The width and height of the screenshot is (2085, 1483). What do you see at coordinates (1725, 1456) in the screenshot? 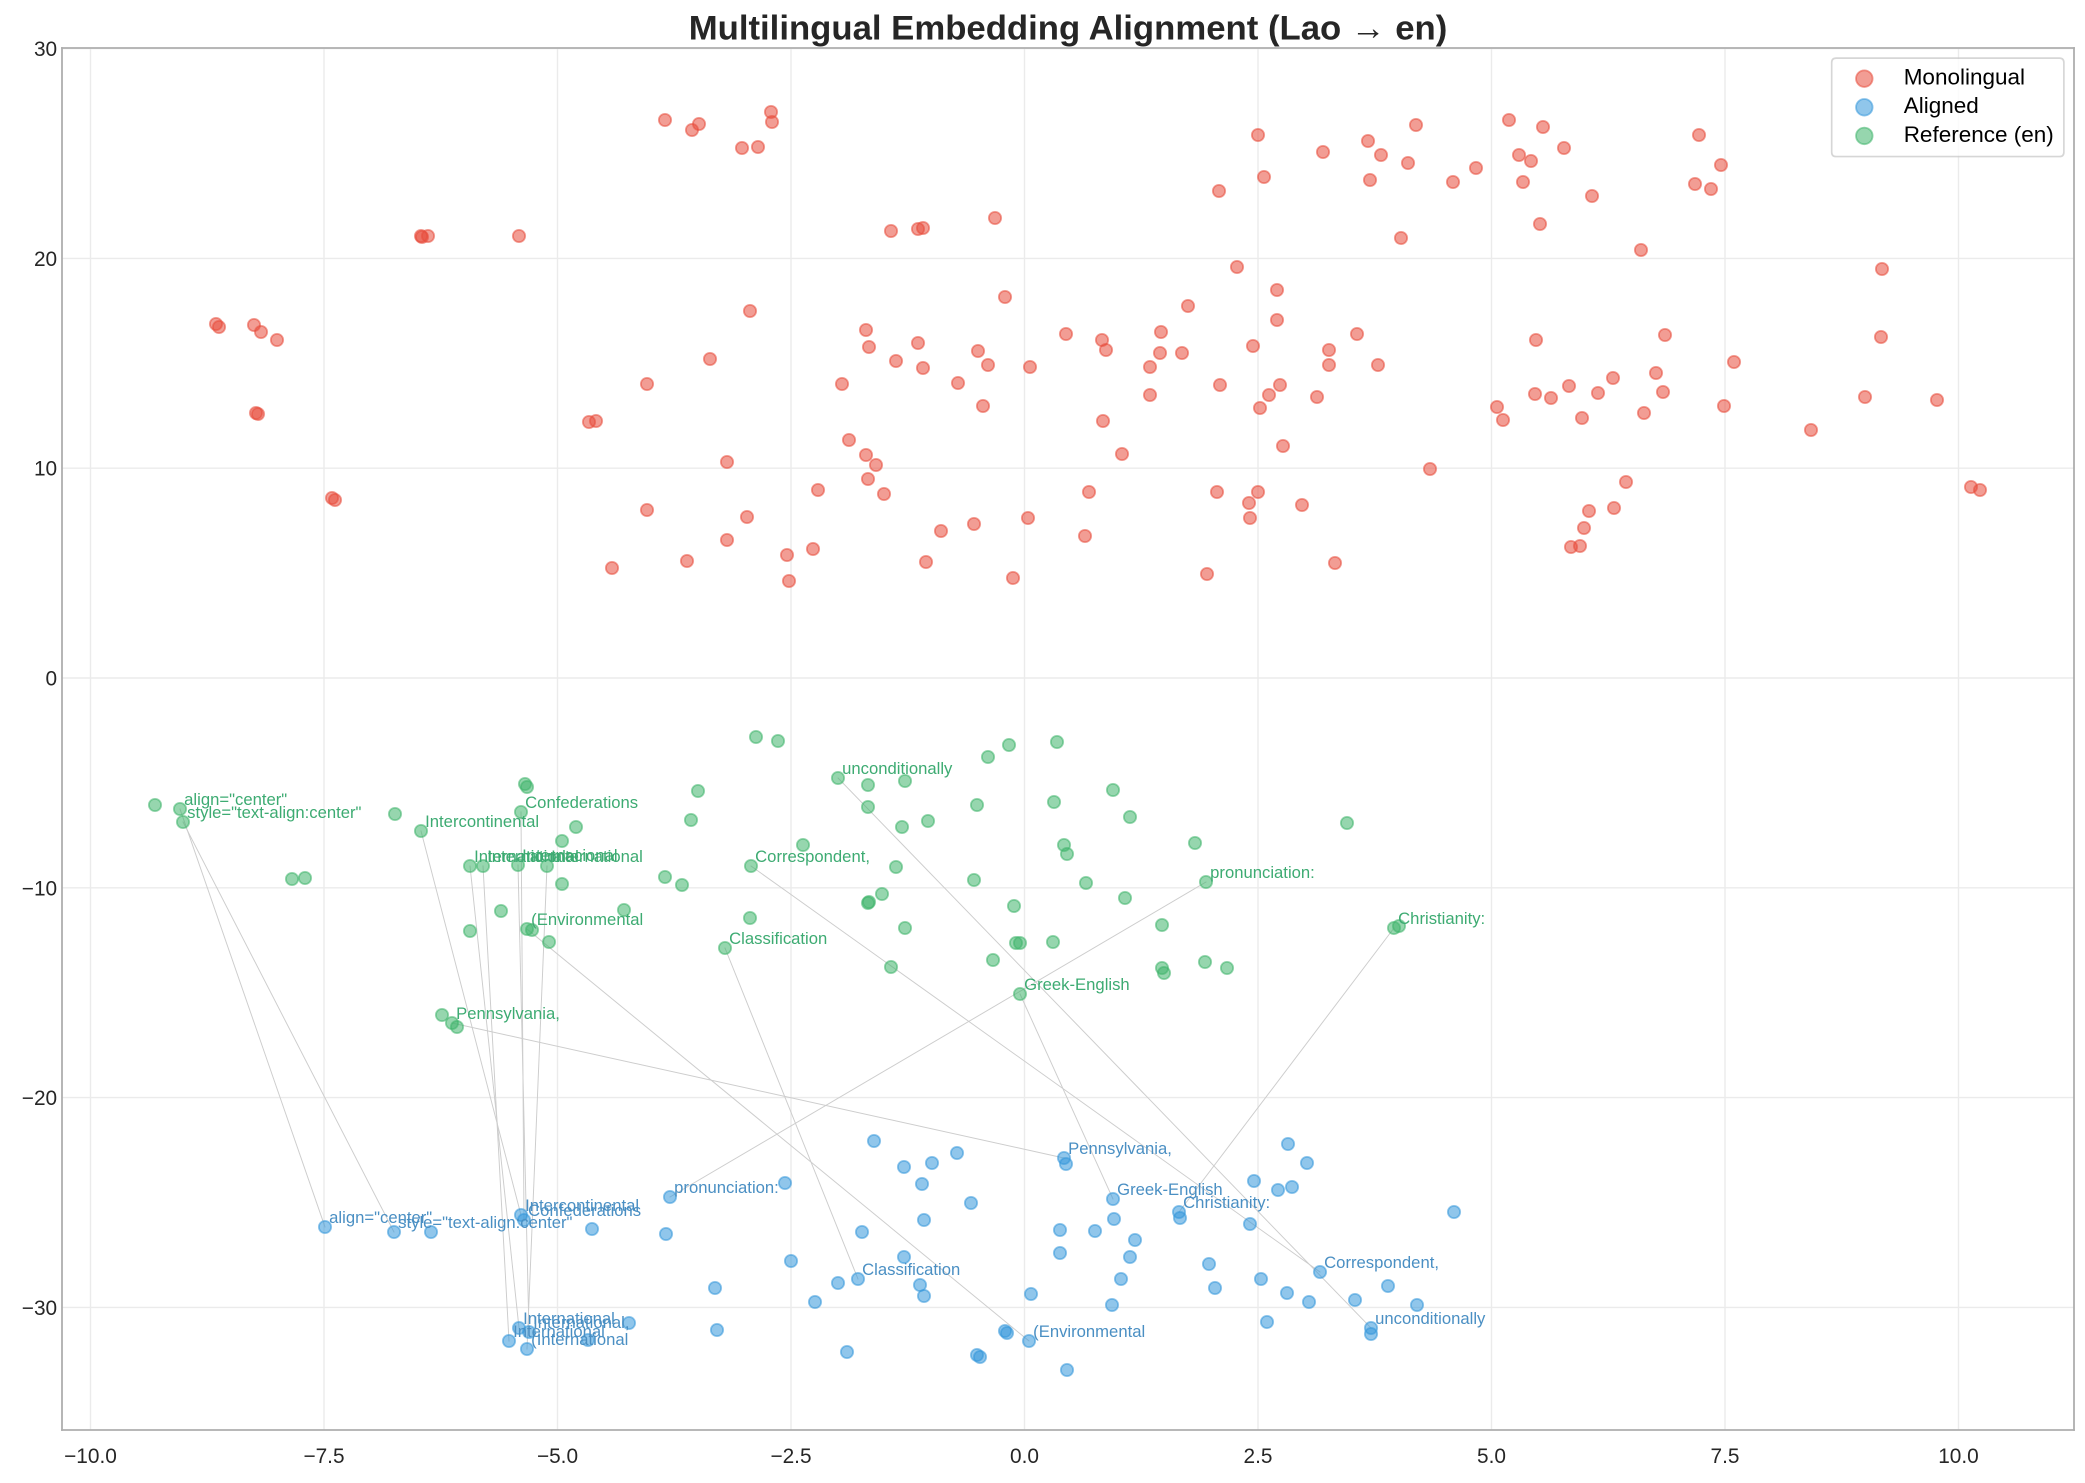
I see `svg-text: 7.5` at bounding box center [1725, 1456].